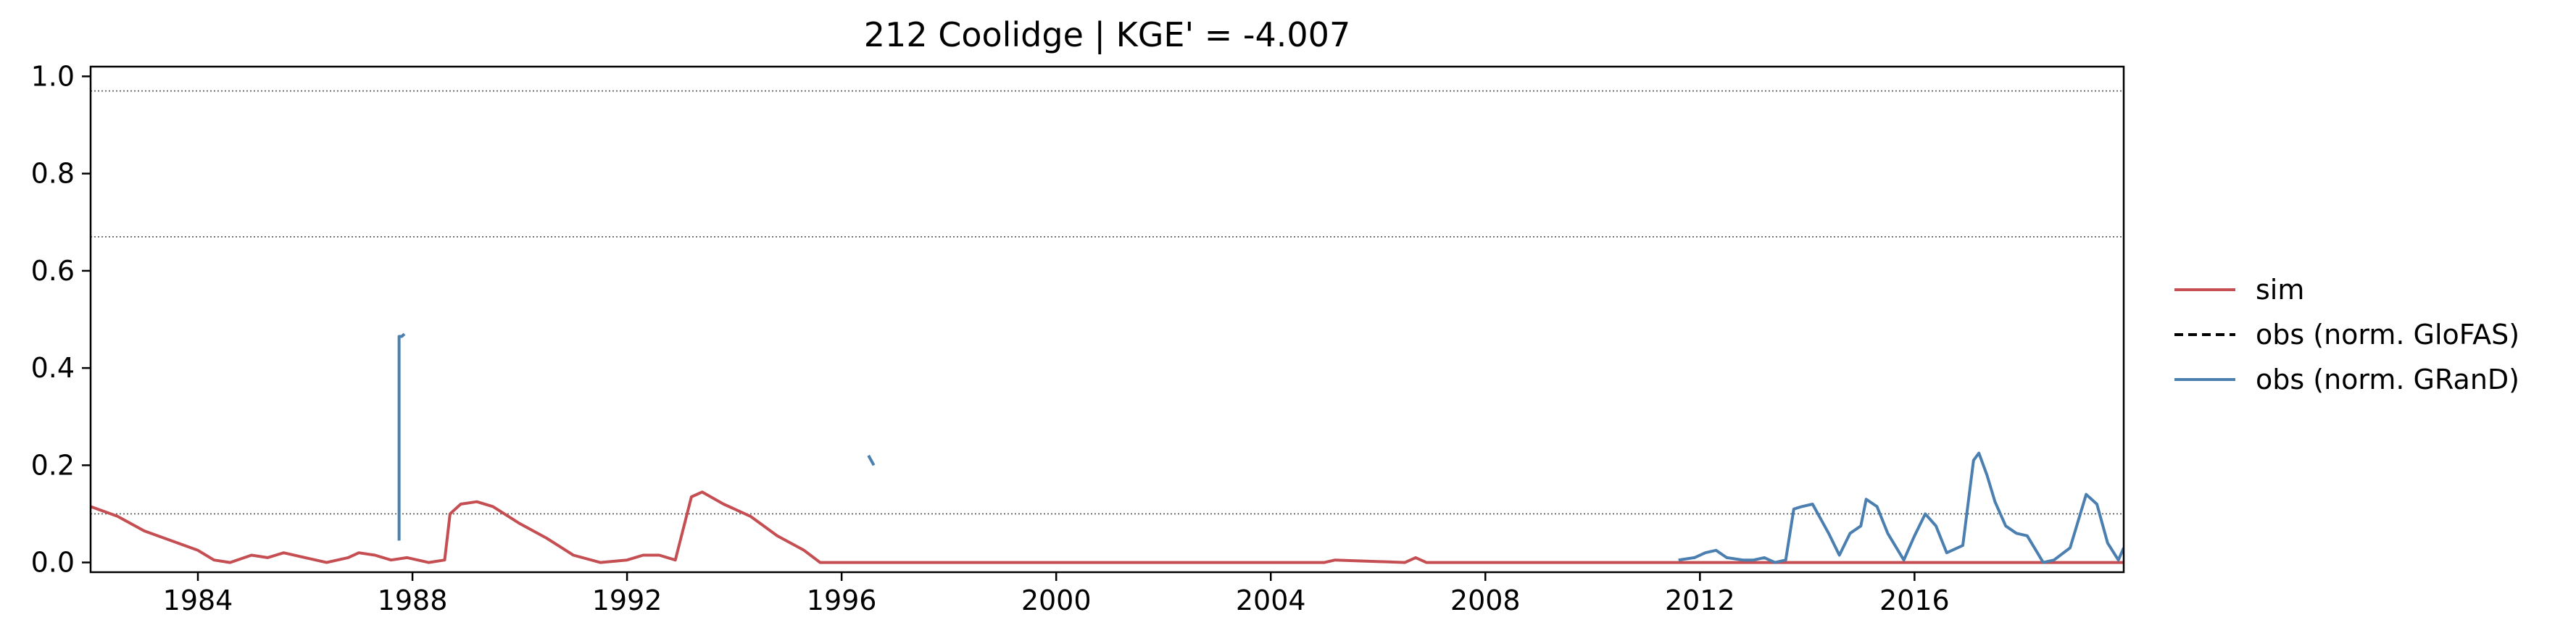 This screenshot has height=641, width=2576. I want to click on x-axis: 1984 1988 1992 1996 2000 2004 2008 2012 2016, so click(1056, 594).